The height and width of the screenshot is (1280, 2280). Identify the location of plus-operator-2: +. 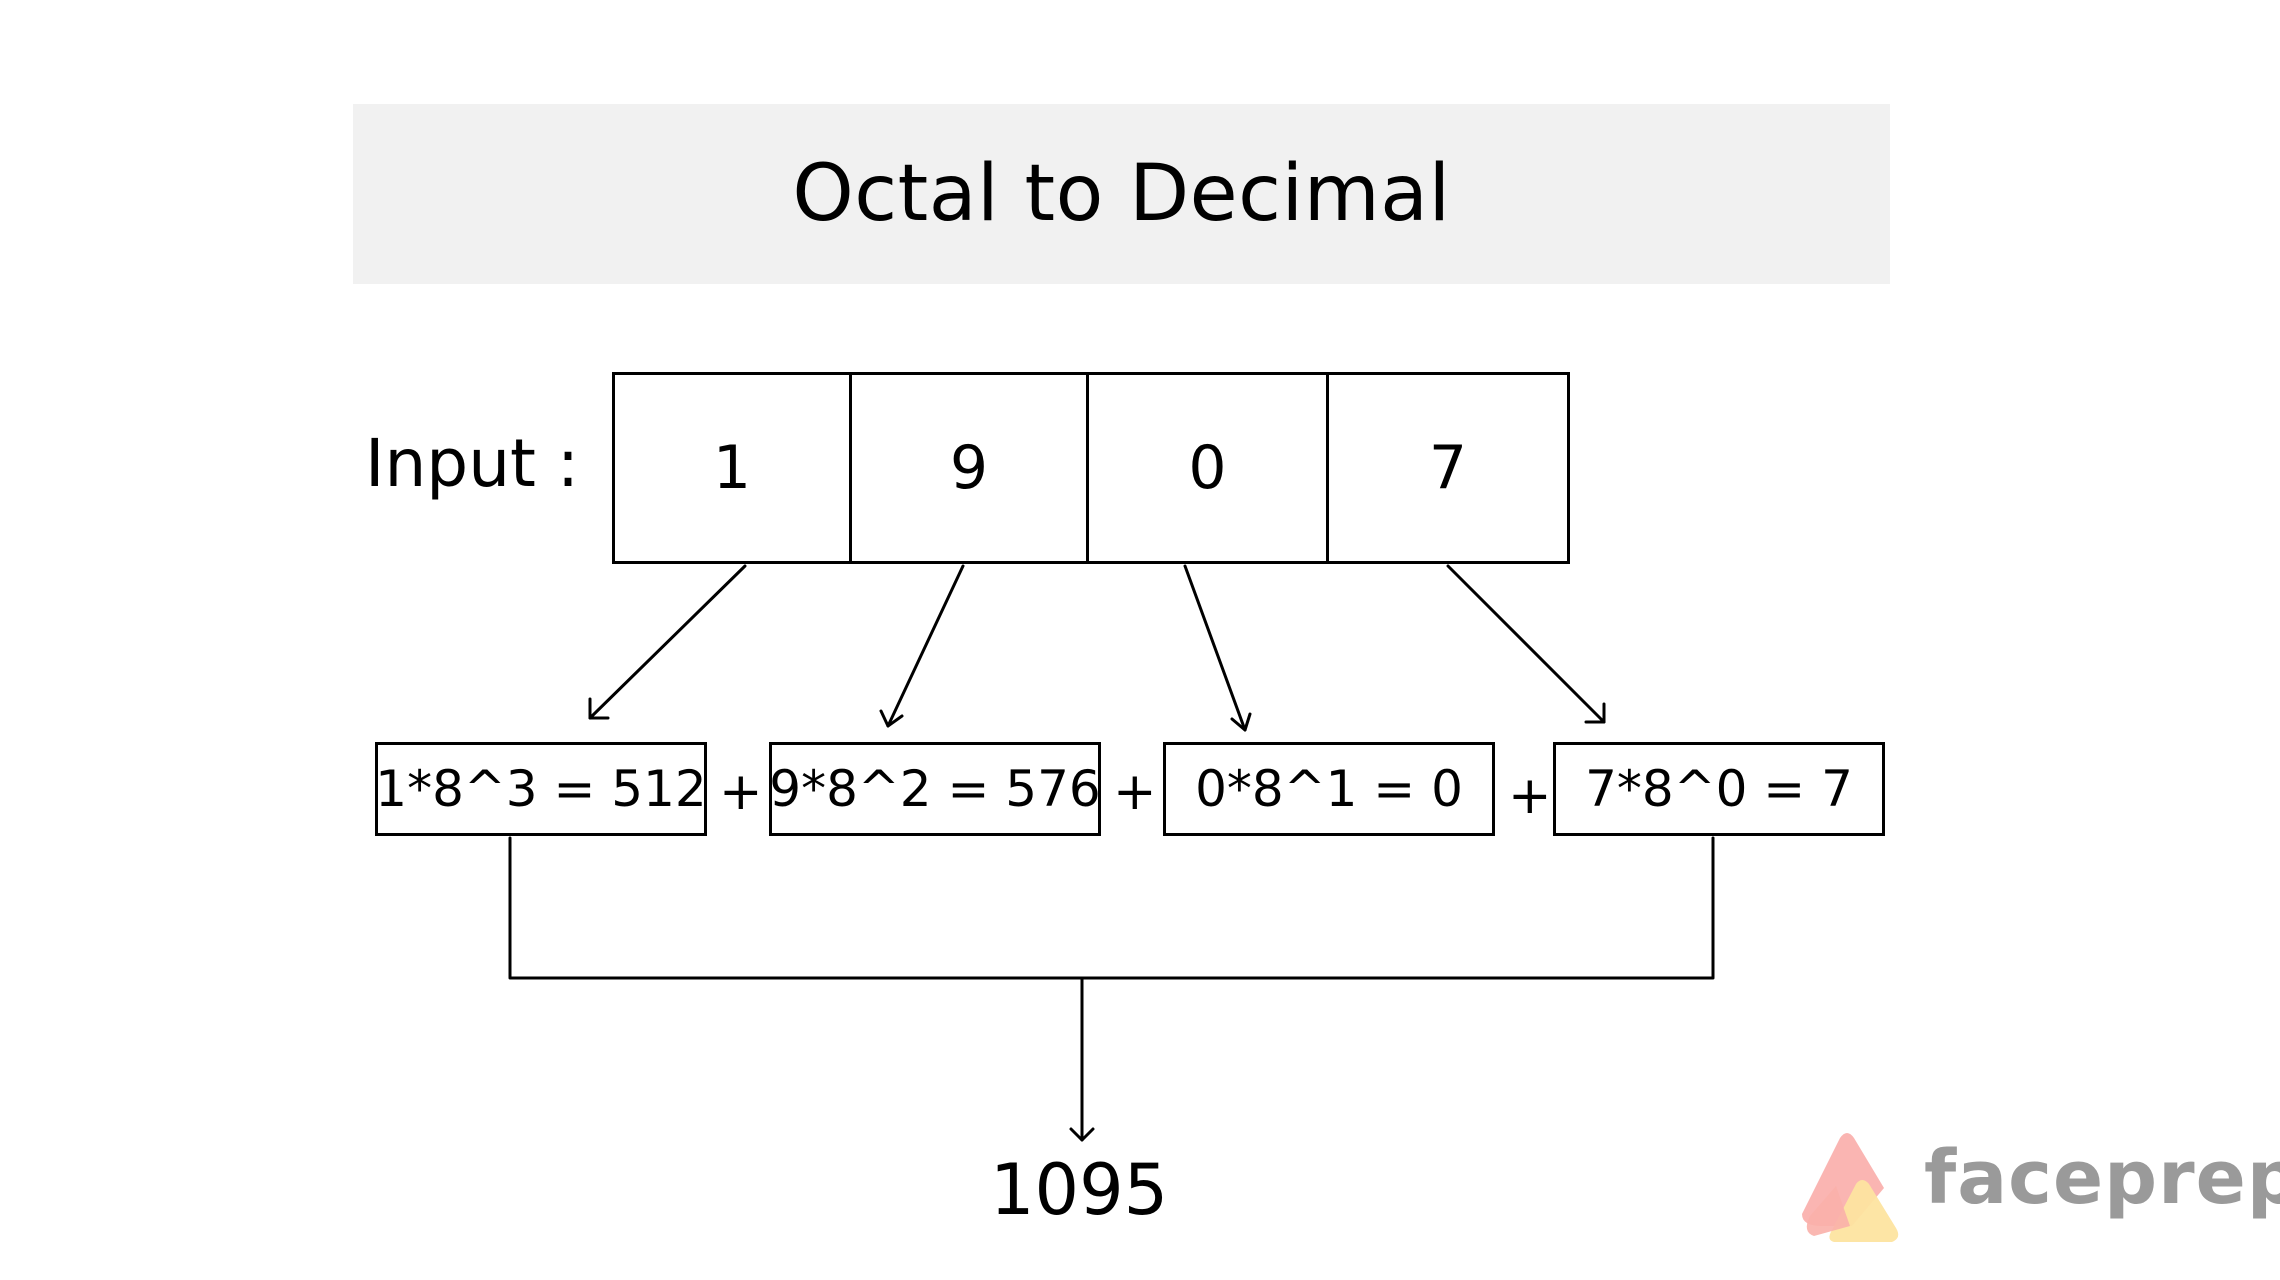
(1135, 792).